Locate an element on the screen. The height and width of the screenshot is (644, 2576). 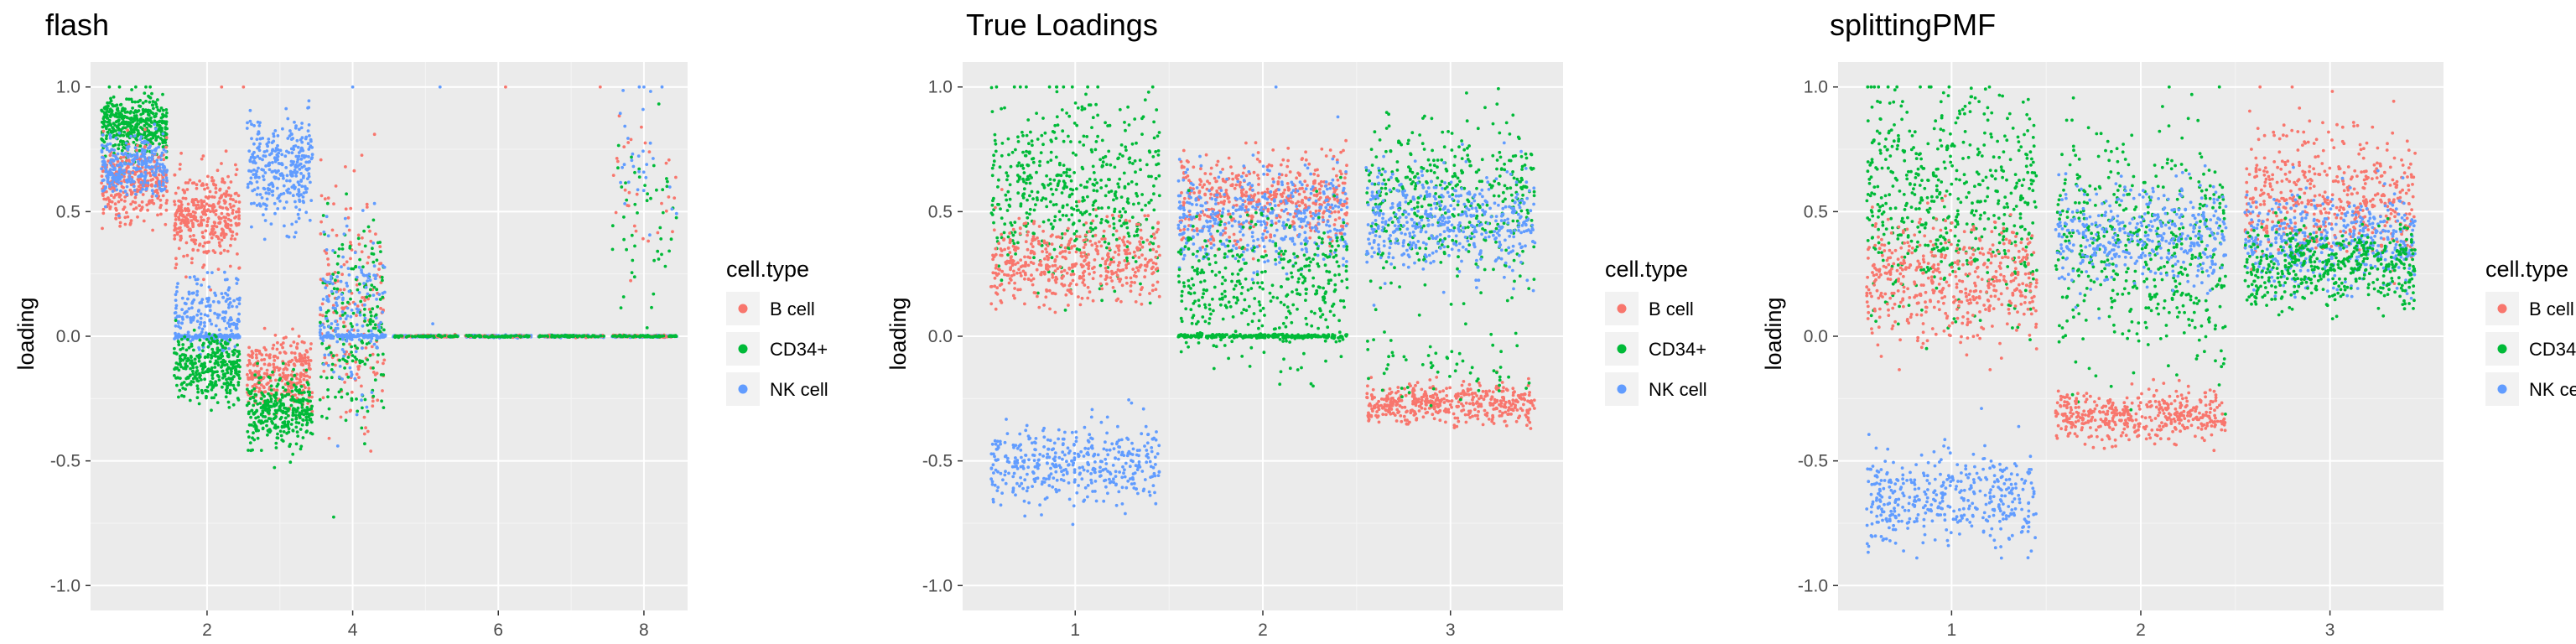
series-points-nk-cell is located at coordinates (279, 170).